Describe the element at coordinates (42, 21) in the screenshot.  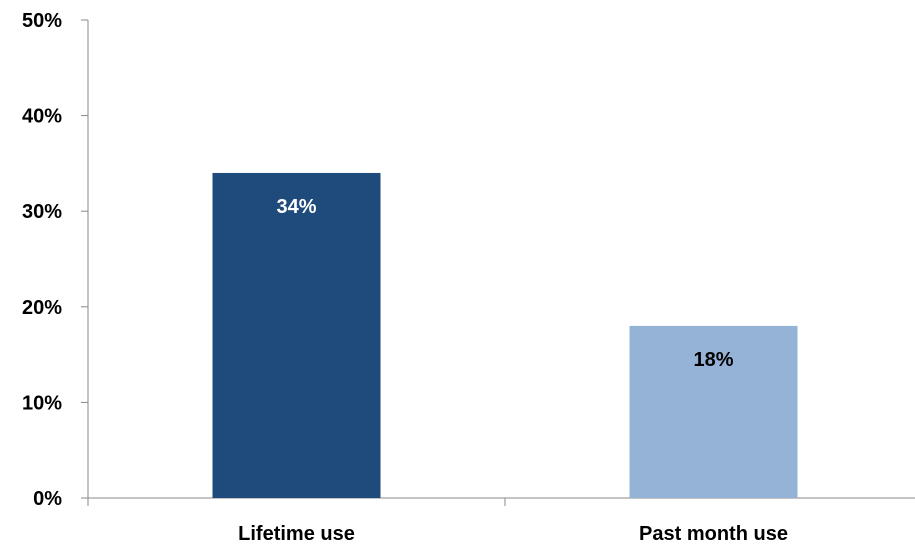
I see `y-tick-label: 50%` at that location.